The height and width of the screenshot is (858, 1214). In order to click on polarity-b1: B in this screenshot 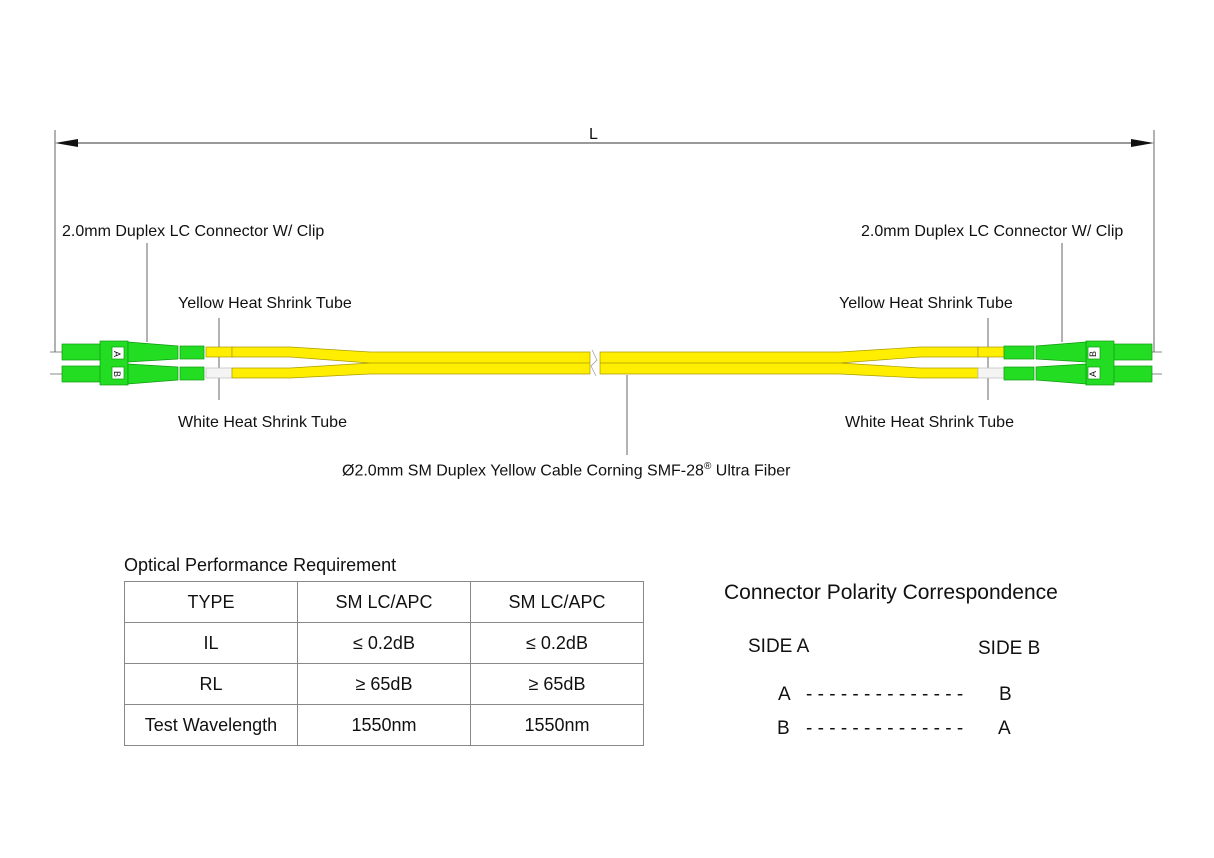, I will do `click(1005, 694)`.